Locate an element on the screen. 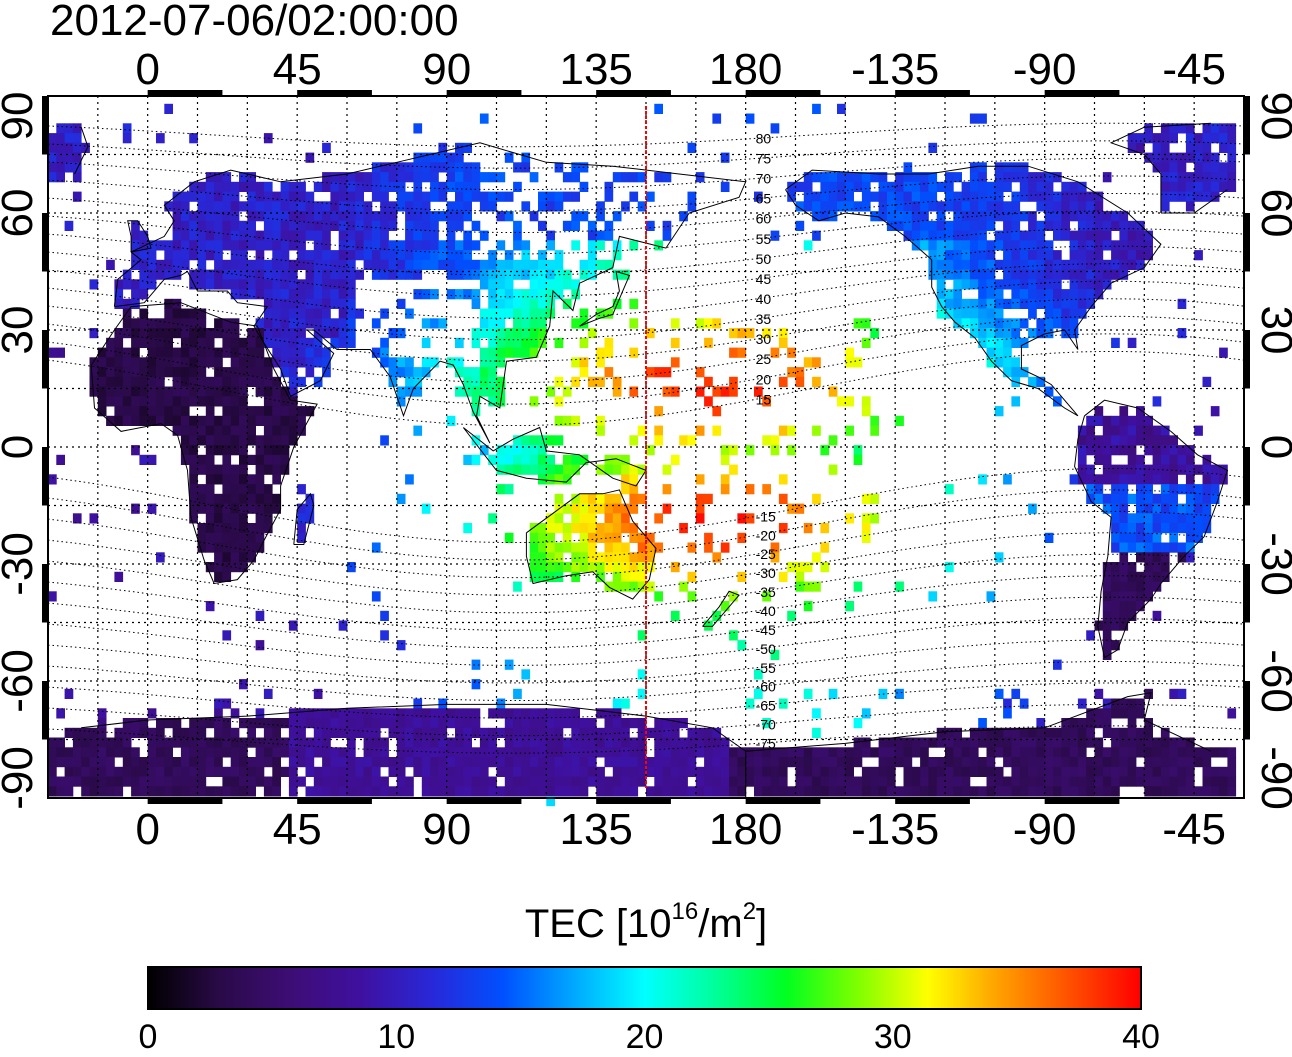 This screenshot has width=1292, height=1057. magnetic-contour is located at coordinates (646, 369).